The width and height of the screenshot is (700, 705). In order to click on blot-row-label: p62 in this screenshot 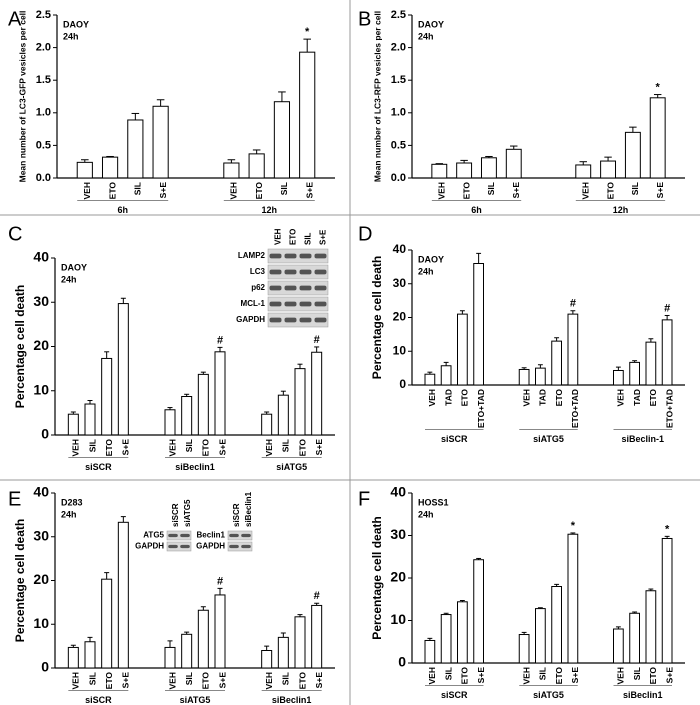, I will do `click(258, 287)`.